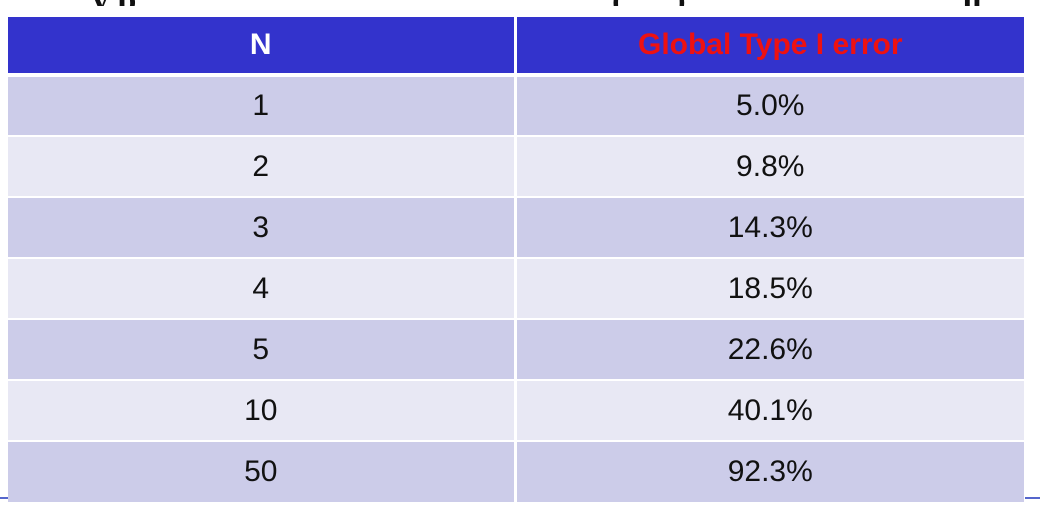 Image resolution: width=1040 pixels, height=510 pixels. What do you see at coordinates (520, 3) in the screenshot?
I see `cropped-heading-fragment: y p ( ) n` at bounding box center [520, 3].